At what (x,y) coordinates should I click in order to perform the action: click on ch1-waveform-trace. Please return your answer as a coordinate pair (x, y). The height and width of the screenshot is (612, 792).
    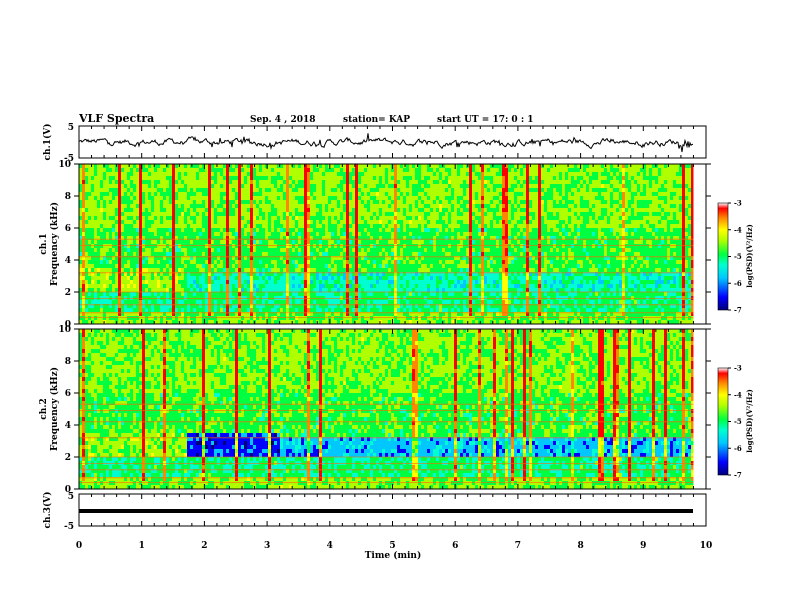
    Looking at the image, I should click on (386, 143).